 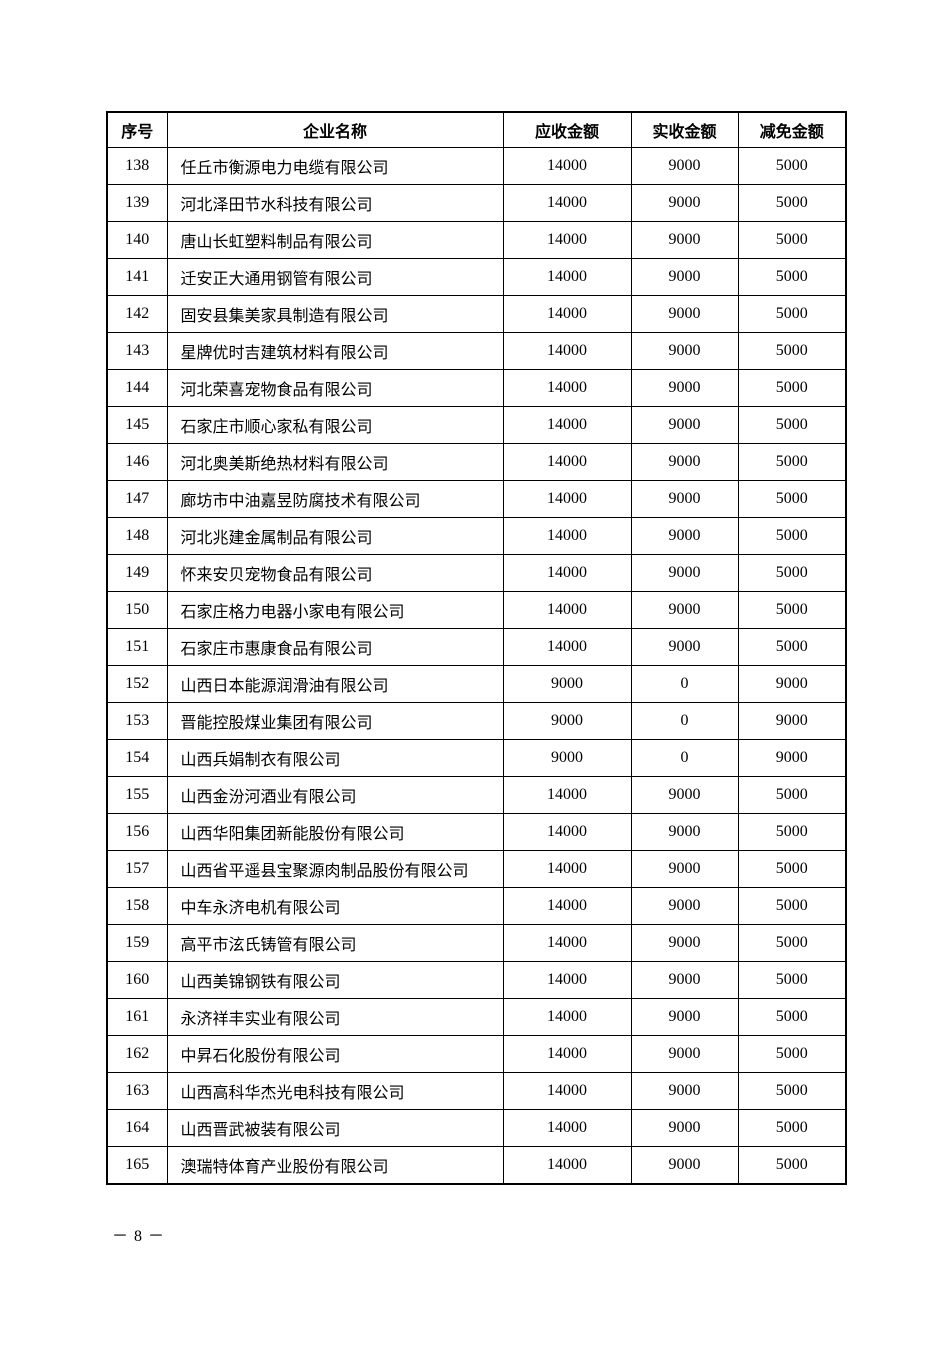 I want to click on table-row: 147 廊坊市中油嘉昱防腐技术有限公司 14000 9000 5000, so click(x=476, y=499).